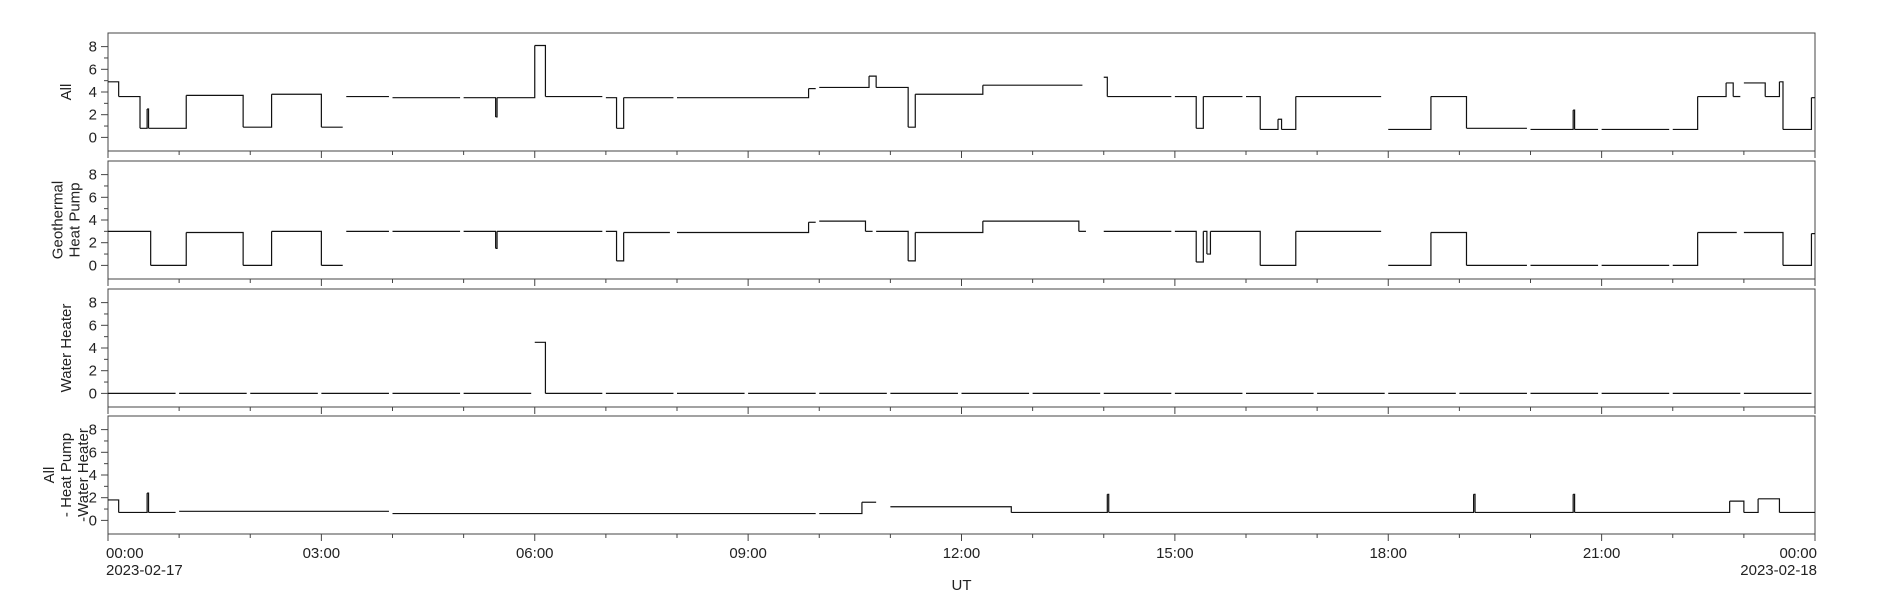  Describe the element at coordinates (1388, 553) in the screenshot. I see `x-tick-label: 18:00` at that location.